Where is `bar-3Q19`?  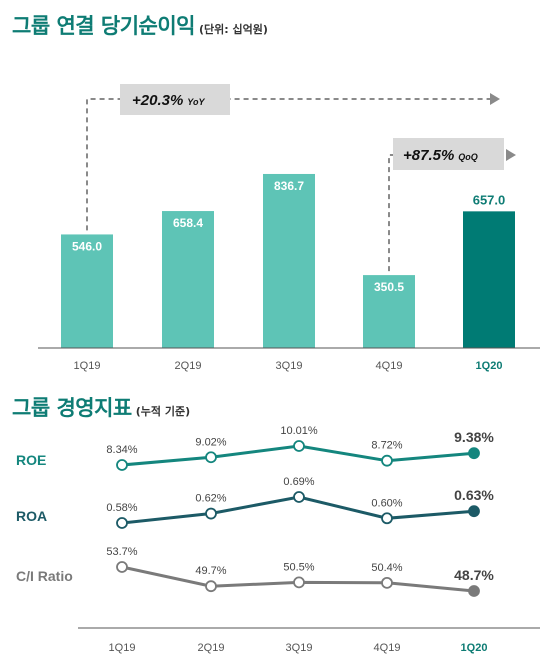 bar-3Q19 is located at coordinates (289, 260).